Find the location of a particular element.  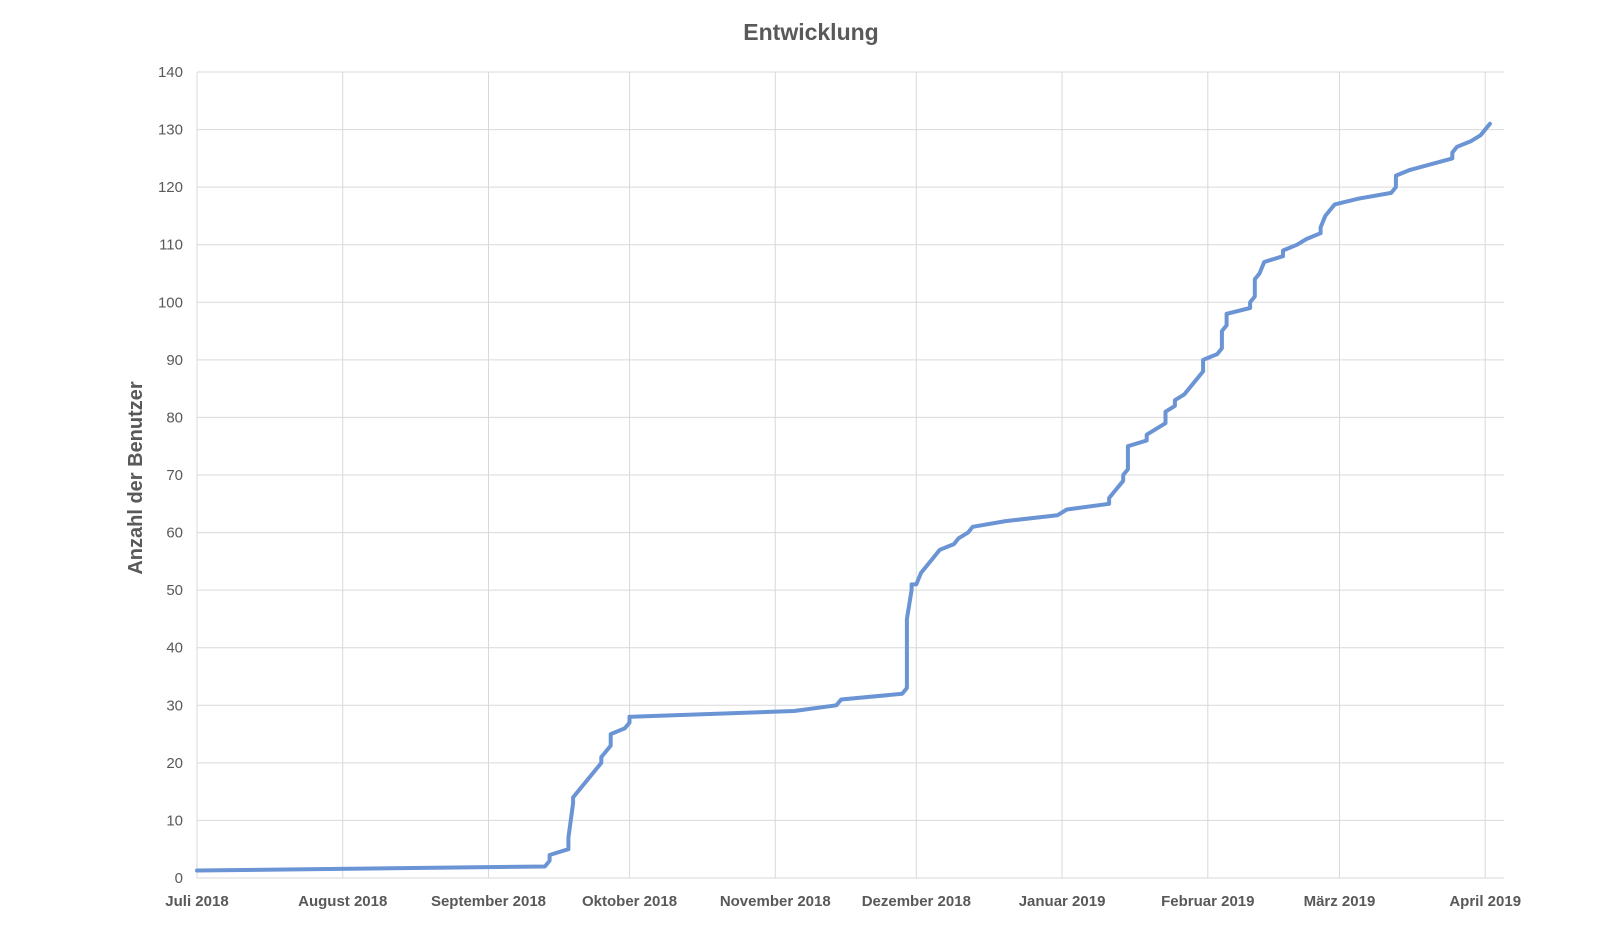

y-tick-labels: 0 10 20 30 40 50 60 70 80 90 100 110 120 130 140 is located at coordinates (170, 475).